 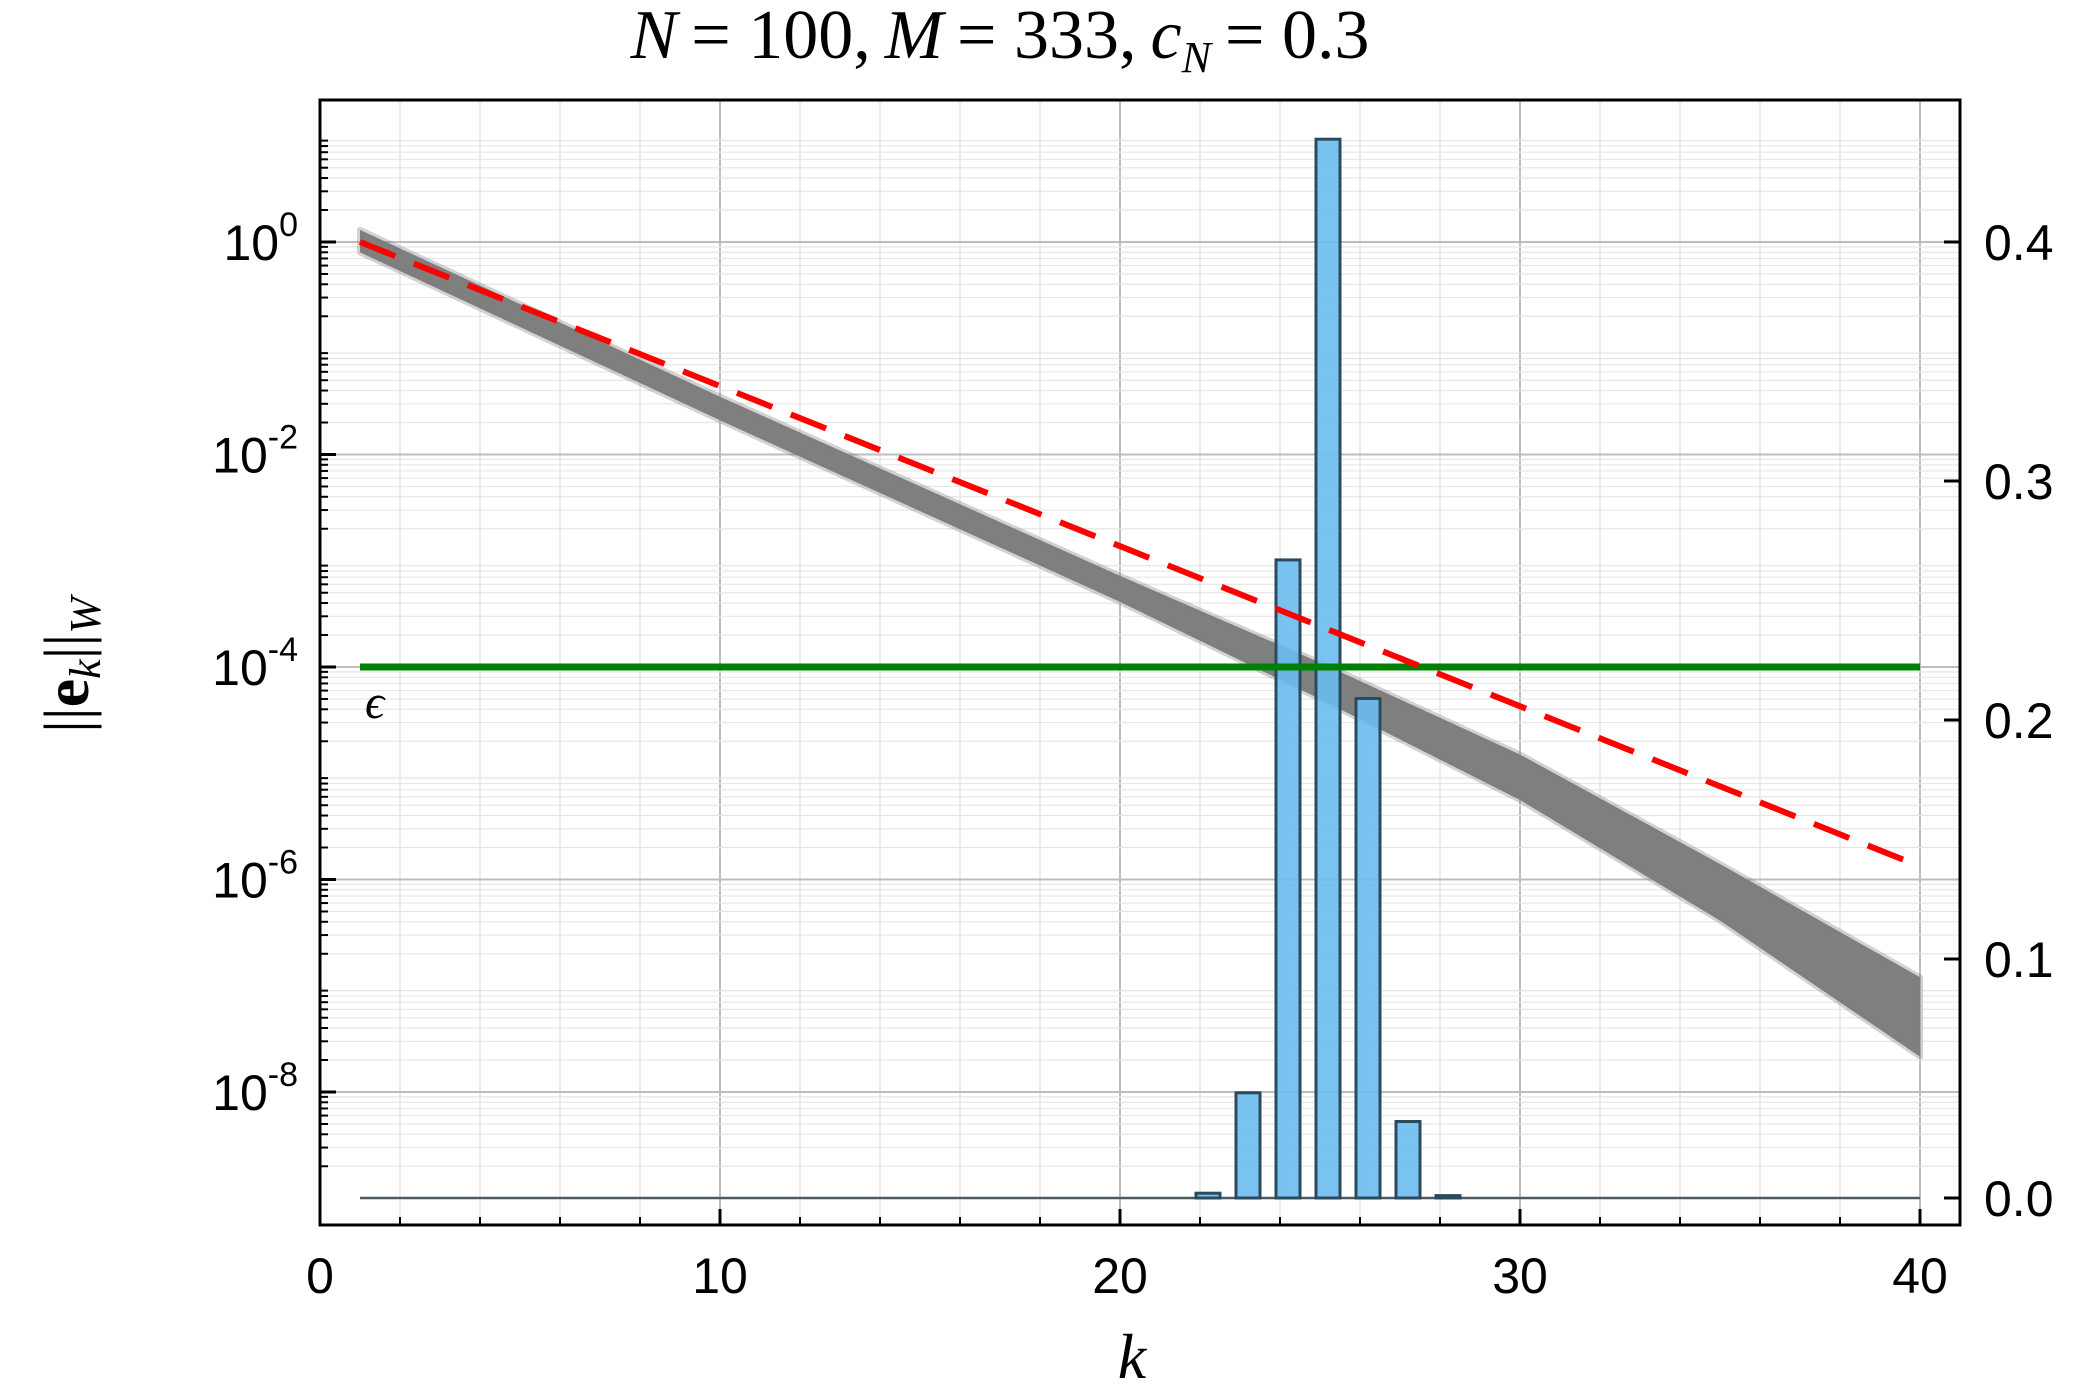 I want to click on y-right-tick-label: 0.0, so click(x=2019, y=1199).